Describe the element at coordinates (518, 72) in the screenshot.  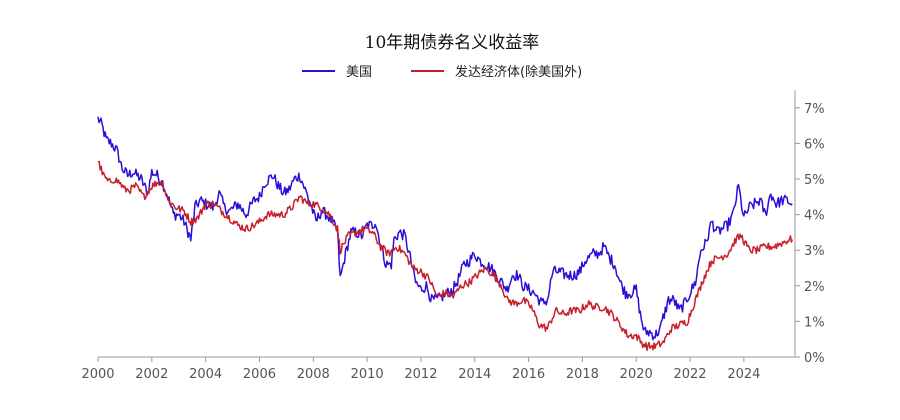
I see `legend-label-developed: 发达经济体(除美国外)` at that location.